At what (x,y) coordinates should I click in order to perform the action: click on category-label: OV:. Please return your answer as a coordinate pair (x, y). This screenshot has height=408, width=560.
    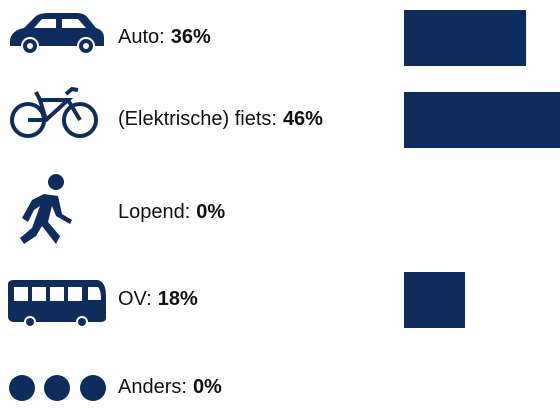
    Looking at the image, I should click on (135, 299).